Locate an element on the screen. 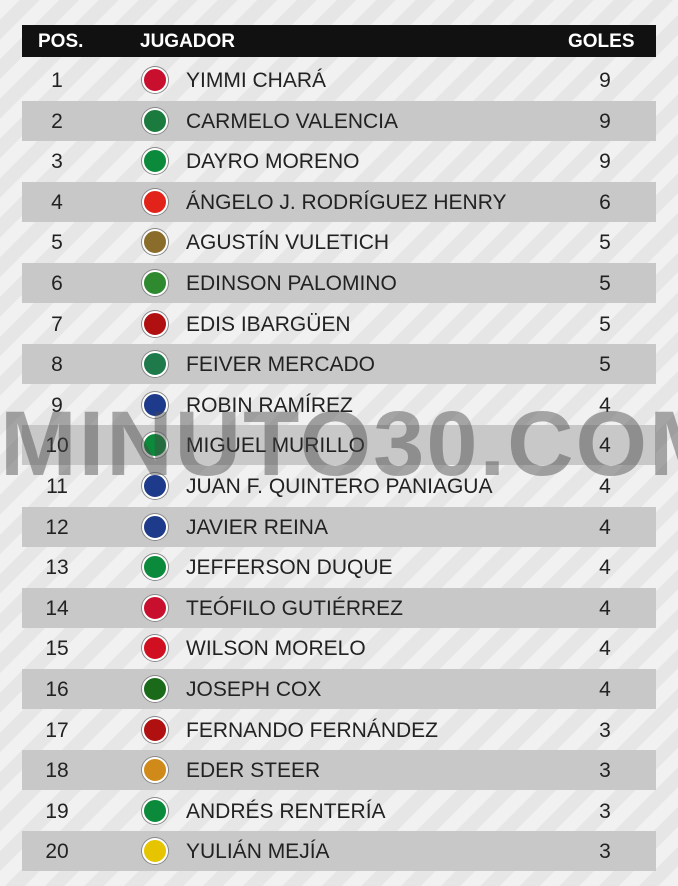 The image size is (678, 886). player-name: EDINSON PALOMINO is located at coordinates (291, 283).